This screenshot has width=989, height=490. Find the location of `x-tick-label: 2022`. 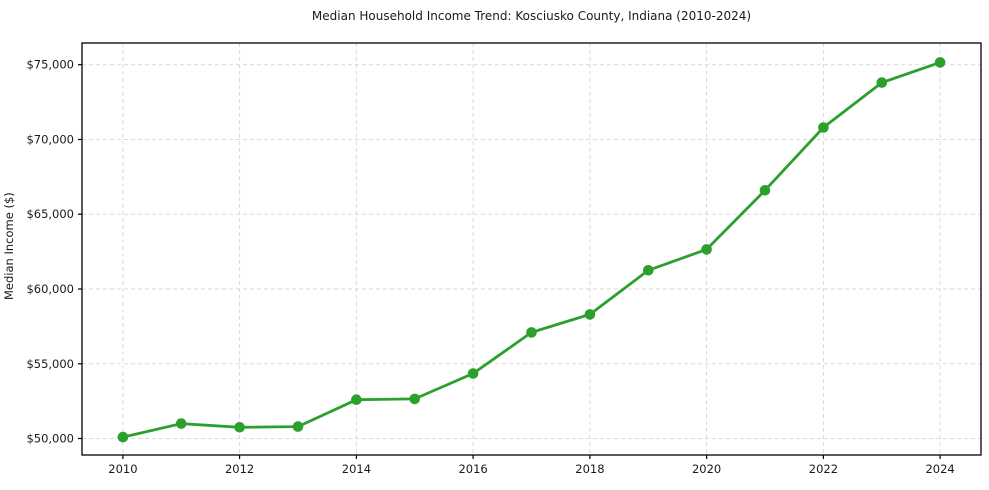

x-tick-label: 2022 is located at coordinates (823, 469).